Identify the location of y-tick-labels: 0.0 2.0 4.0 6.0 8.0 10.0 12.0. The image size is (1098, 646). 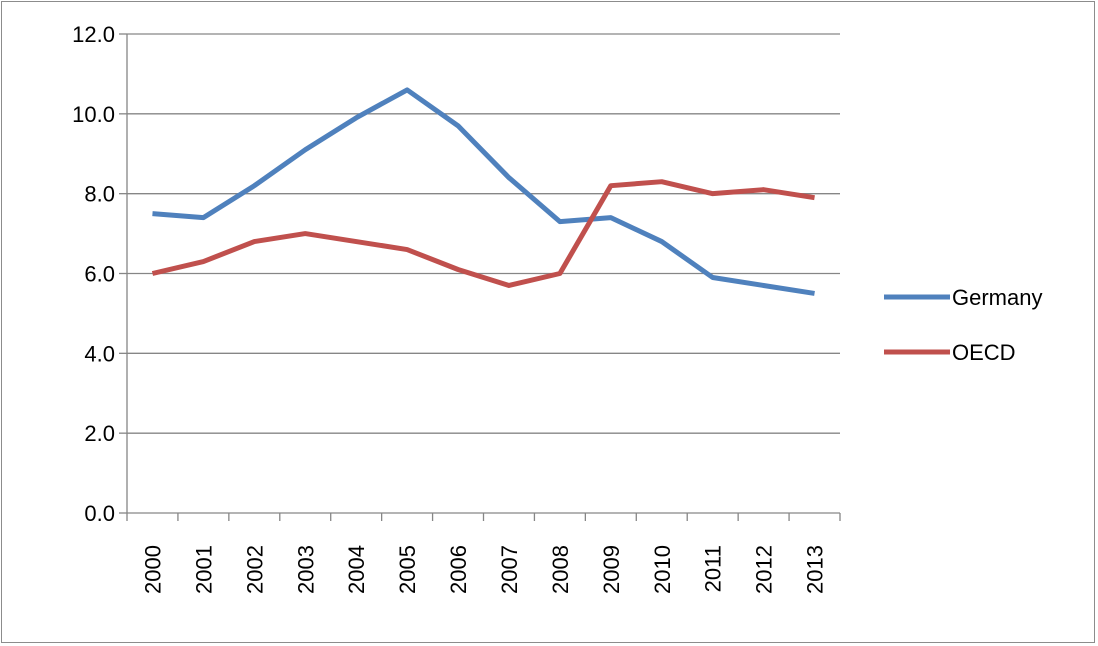
(93, 274).